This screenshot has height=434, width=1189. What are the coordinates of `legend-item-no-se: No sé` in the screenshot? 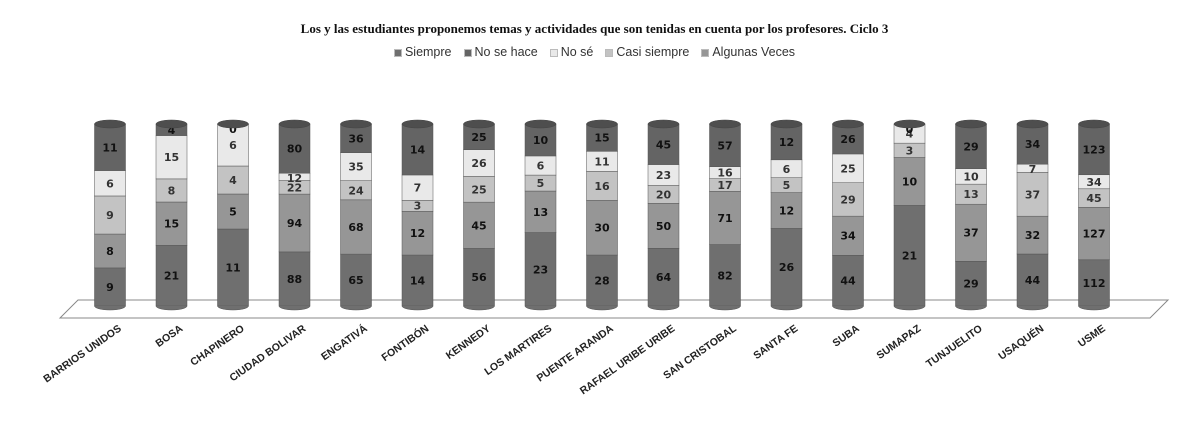 It's located at (571, 52).